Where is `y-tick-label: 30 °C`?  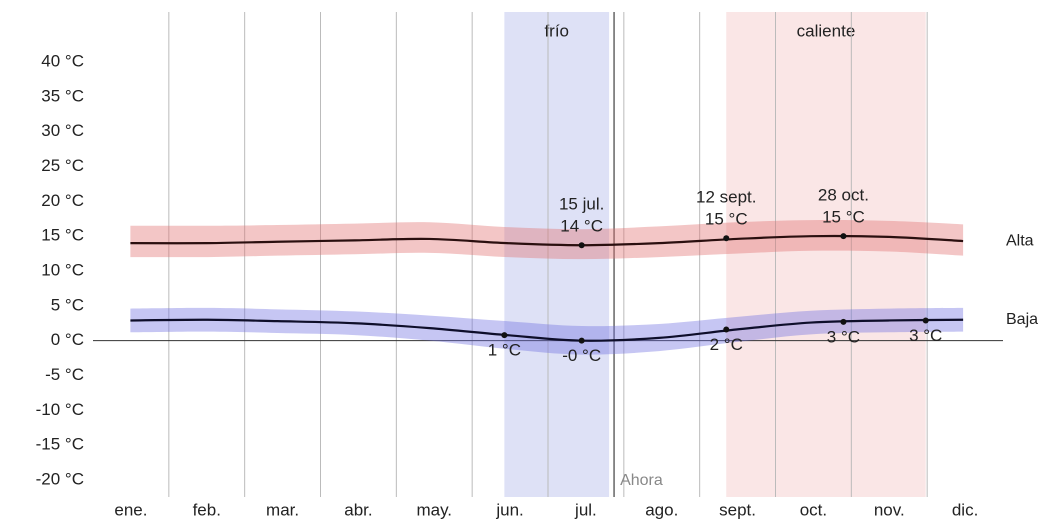 y-tick-label: 30 °C is located at coordinates (62, 130).